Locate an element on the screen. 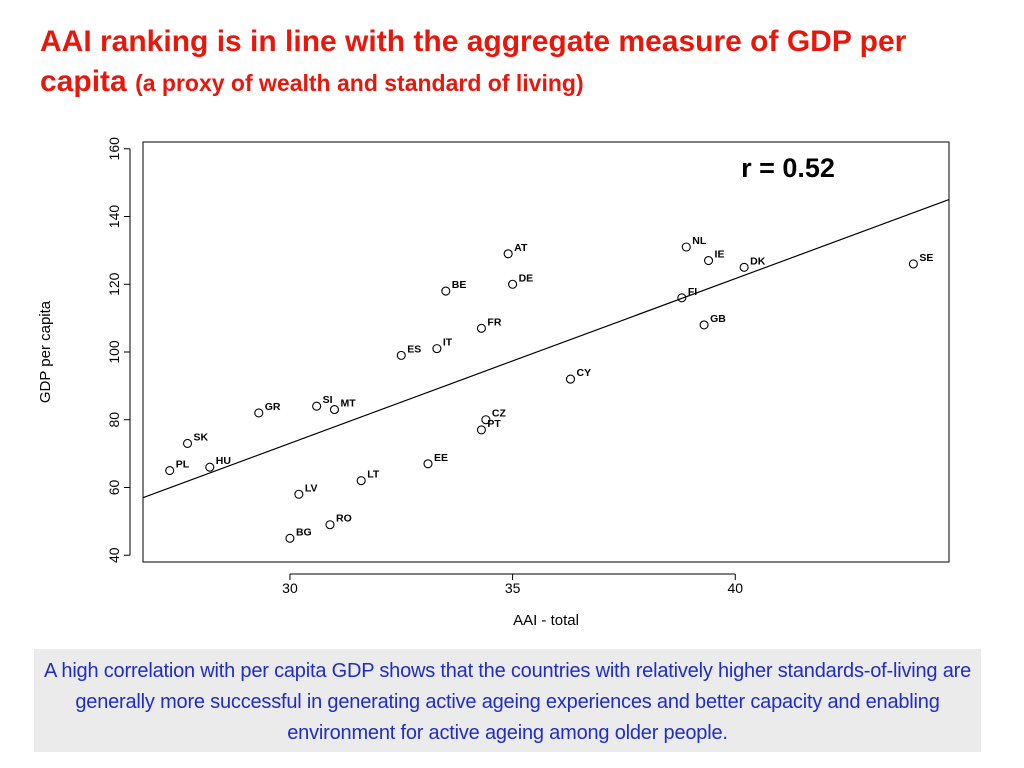 The height and width of the screenshot is (768, 1024). data-point-label: LT is located at coordinates (373, 475).